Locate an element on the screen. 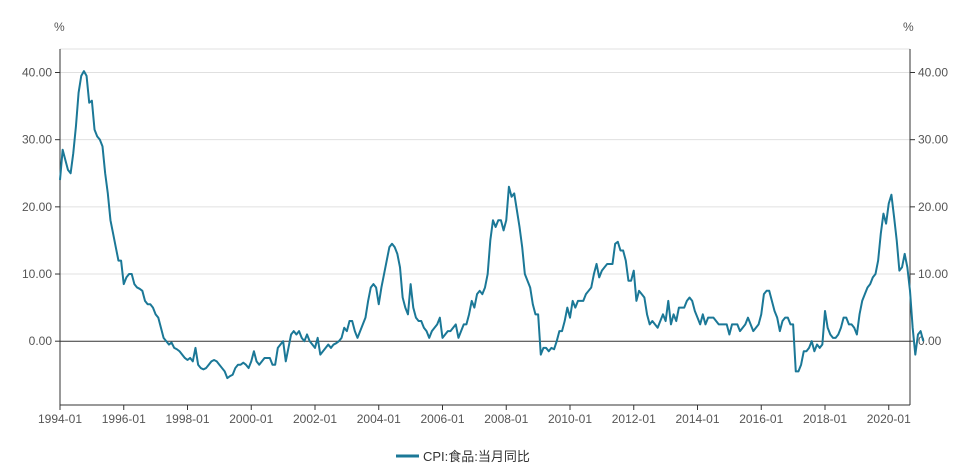 The height and width of the screenshot is (475, 964). y-axis-right-unit: % is located at coordinates (908, 27).